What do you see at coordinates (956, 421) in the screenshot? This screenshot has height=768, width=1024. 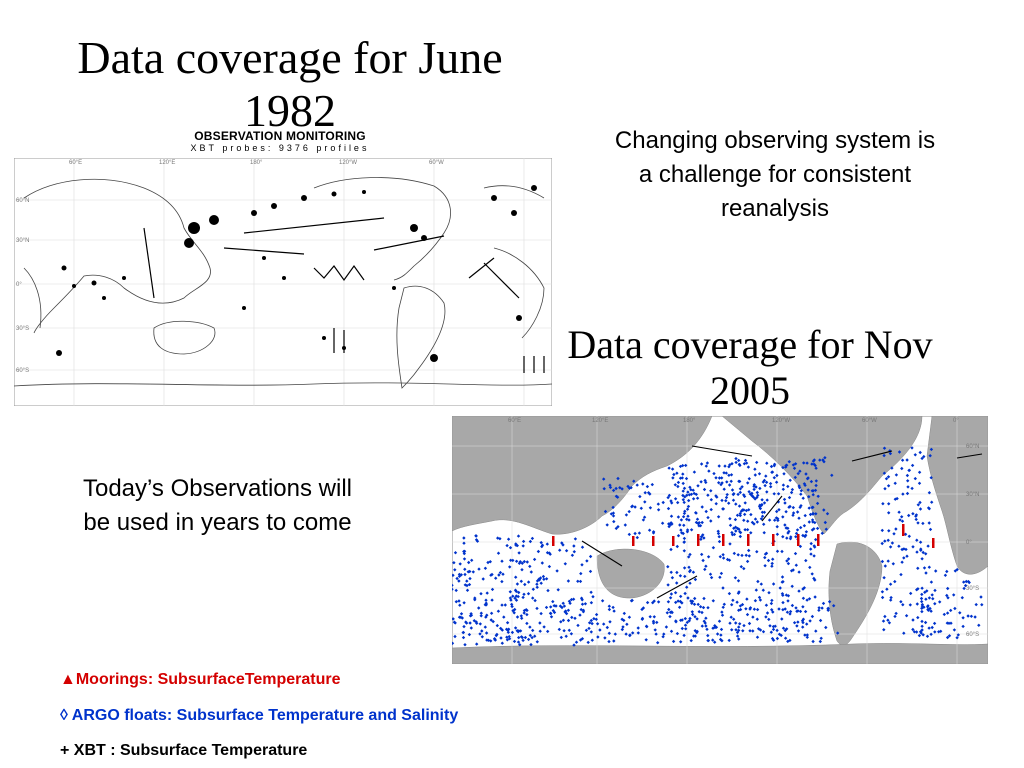 I see `map-2005-tick-lon-6: 0°` at bounding box center [956, 421].